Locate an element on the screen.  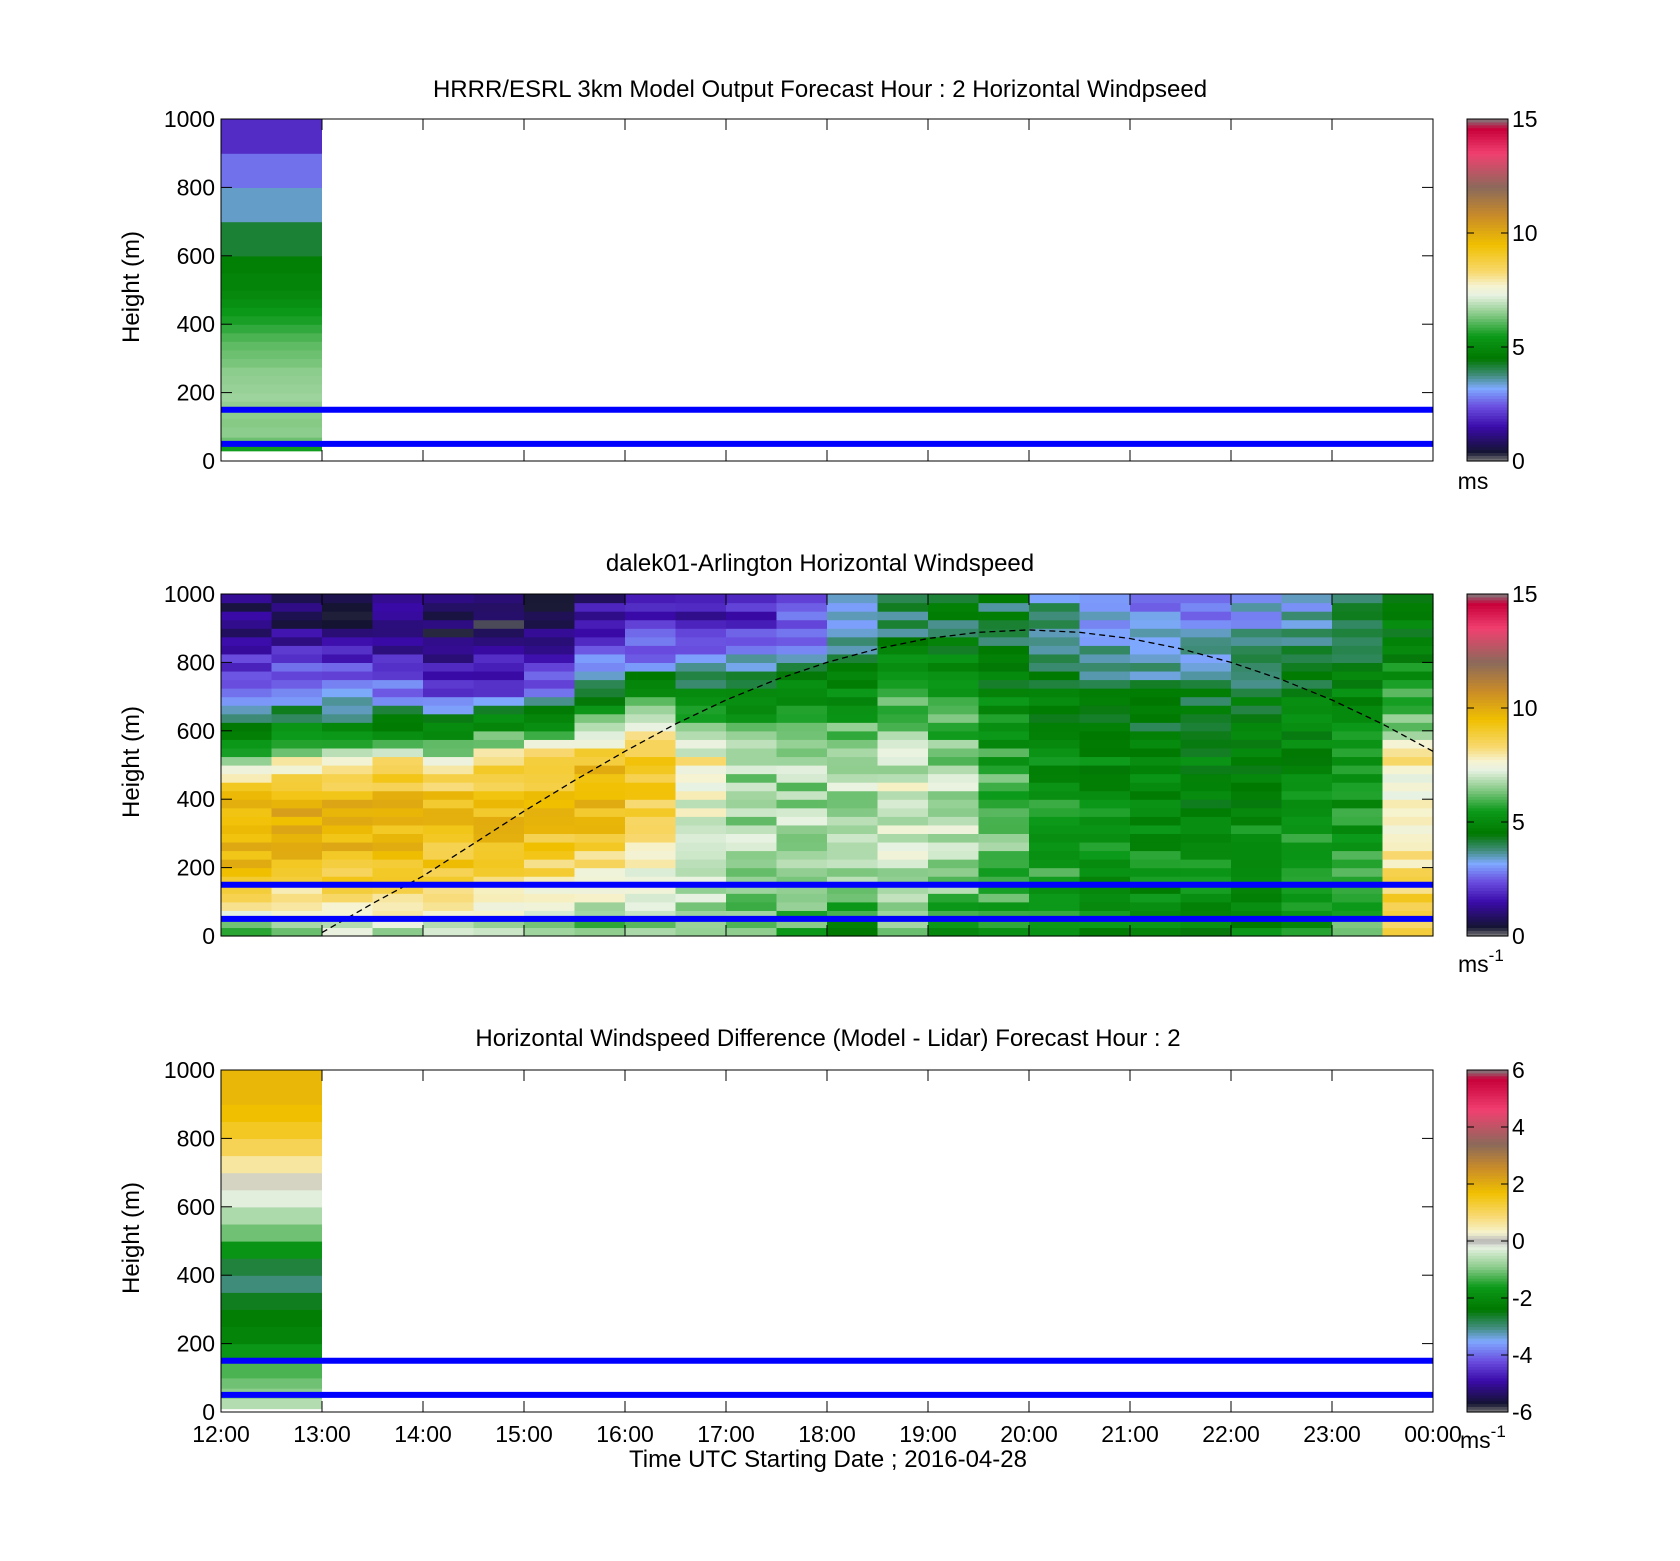
y-tick-label: 600 is located at coordinates (196, 1207).